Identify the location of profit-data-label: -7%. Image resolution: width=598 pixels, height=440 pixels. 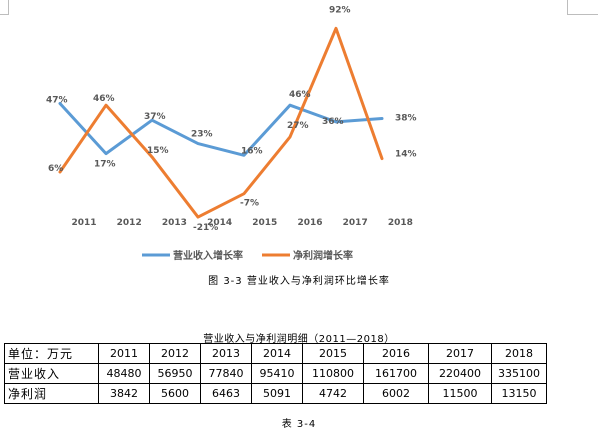
(249, 204).